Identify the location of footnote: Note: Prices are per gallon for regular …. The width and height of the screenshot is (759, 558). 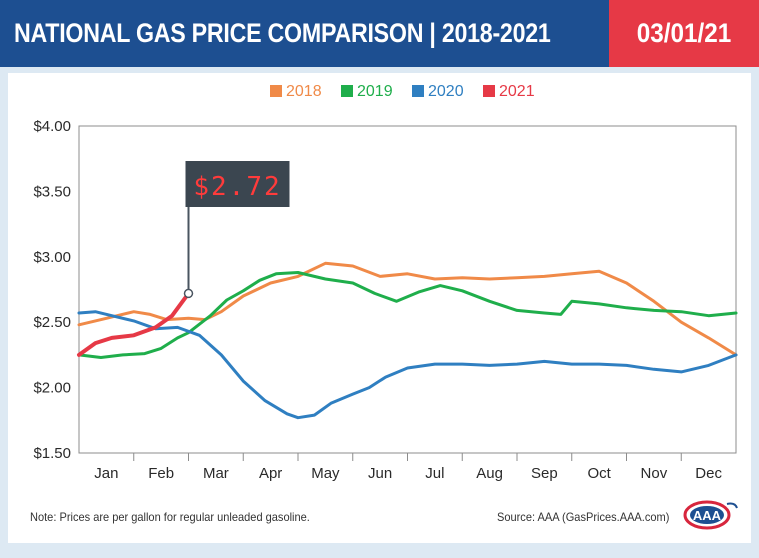
(170, 517).